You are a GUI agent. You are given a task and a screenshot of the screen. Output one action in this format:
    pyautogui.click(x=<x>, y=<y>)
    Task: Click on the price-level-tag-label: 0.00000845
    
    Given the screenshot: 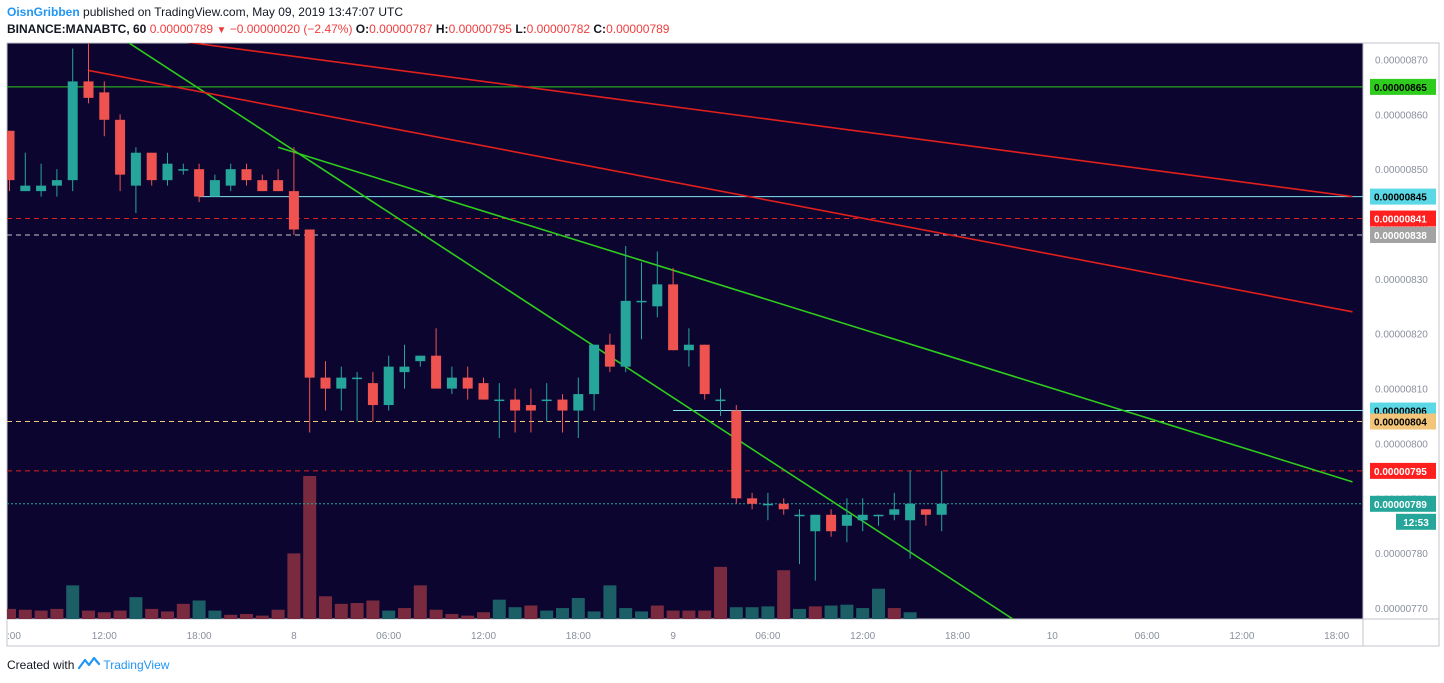 What is the action you would take?
    pyautogui.click(x=1400, y=198)
    